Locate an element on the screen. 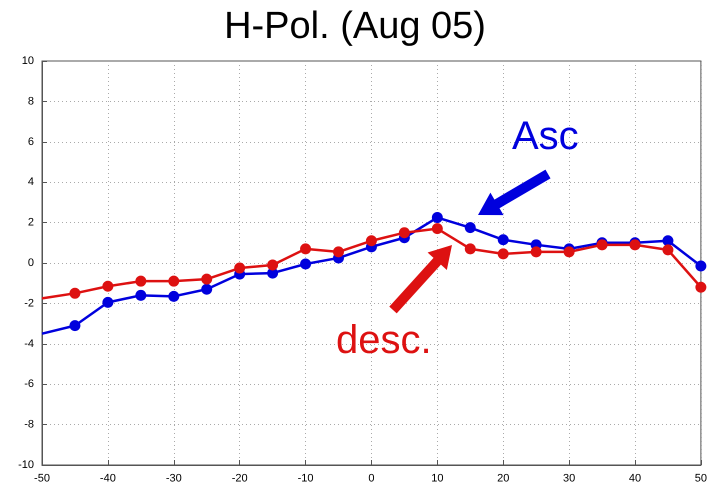 The height and width of the screenshot is (485, 710). x-tick-label: 30 is located at coordinates (569, 478).